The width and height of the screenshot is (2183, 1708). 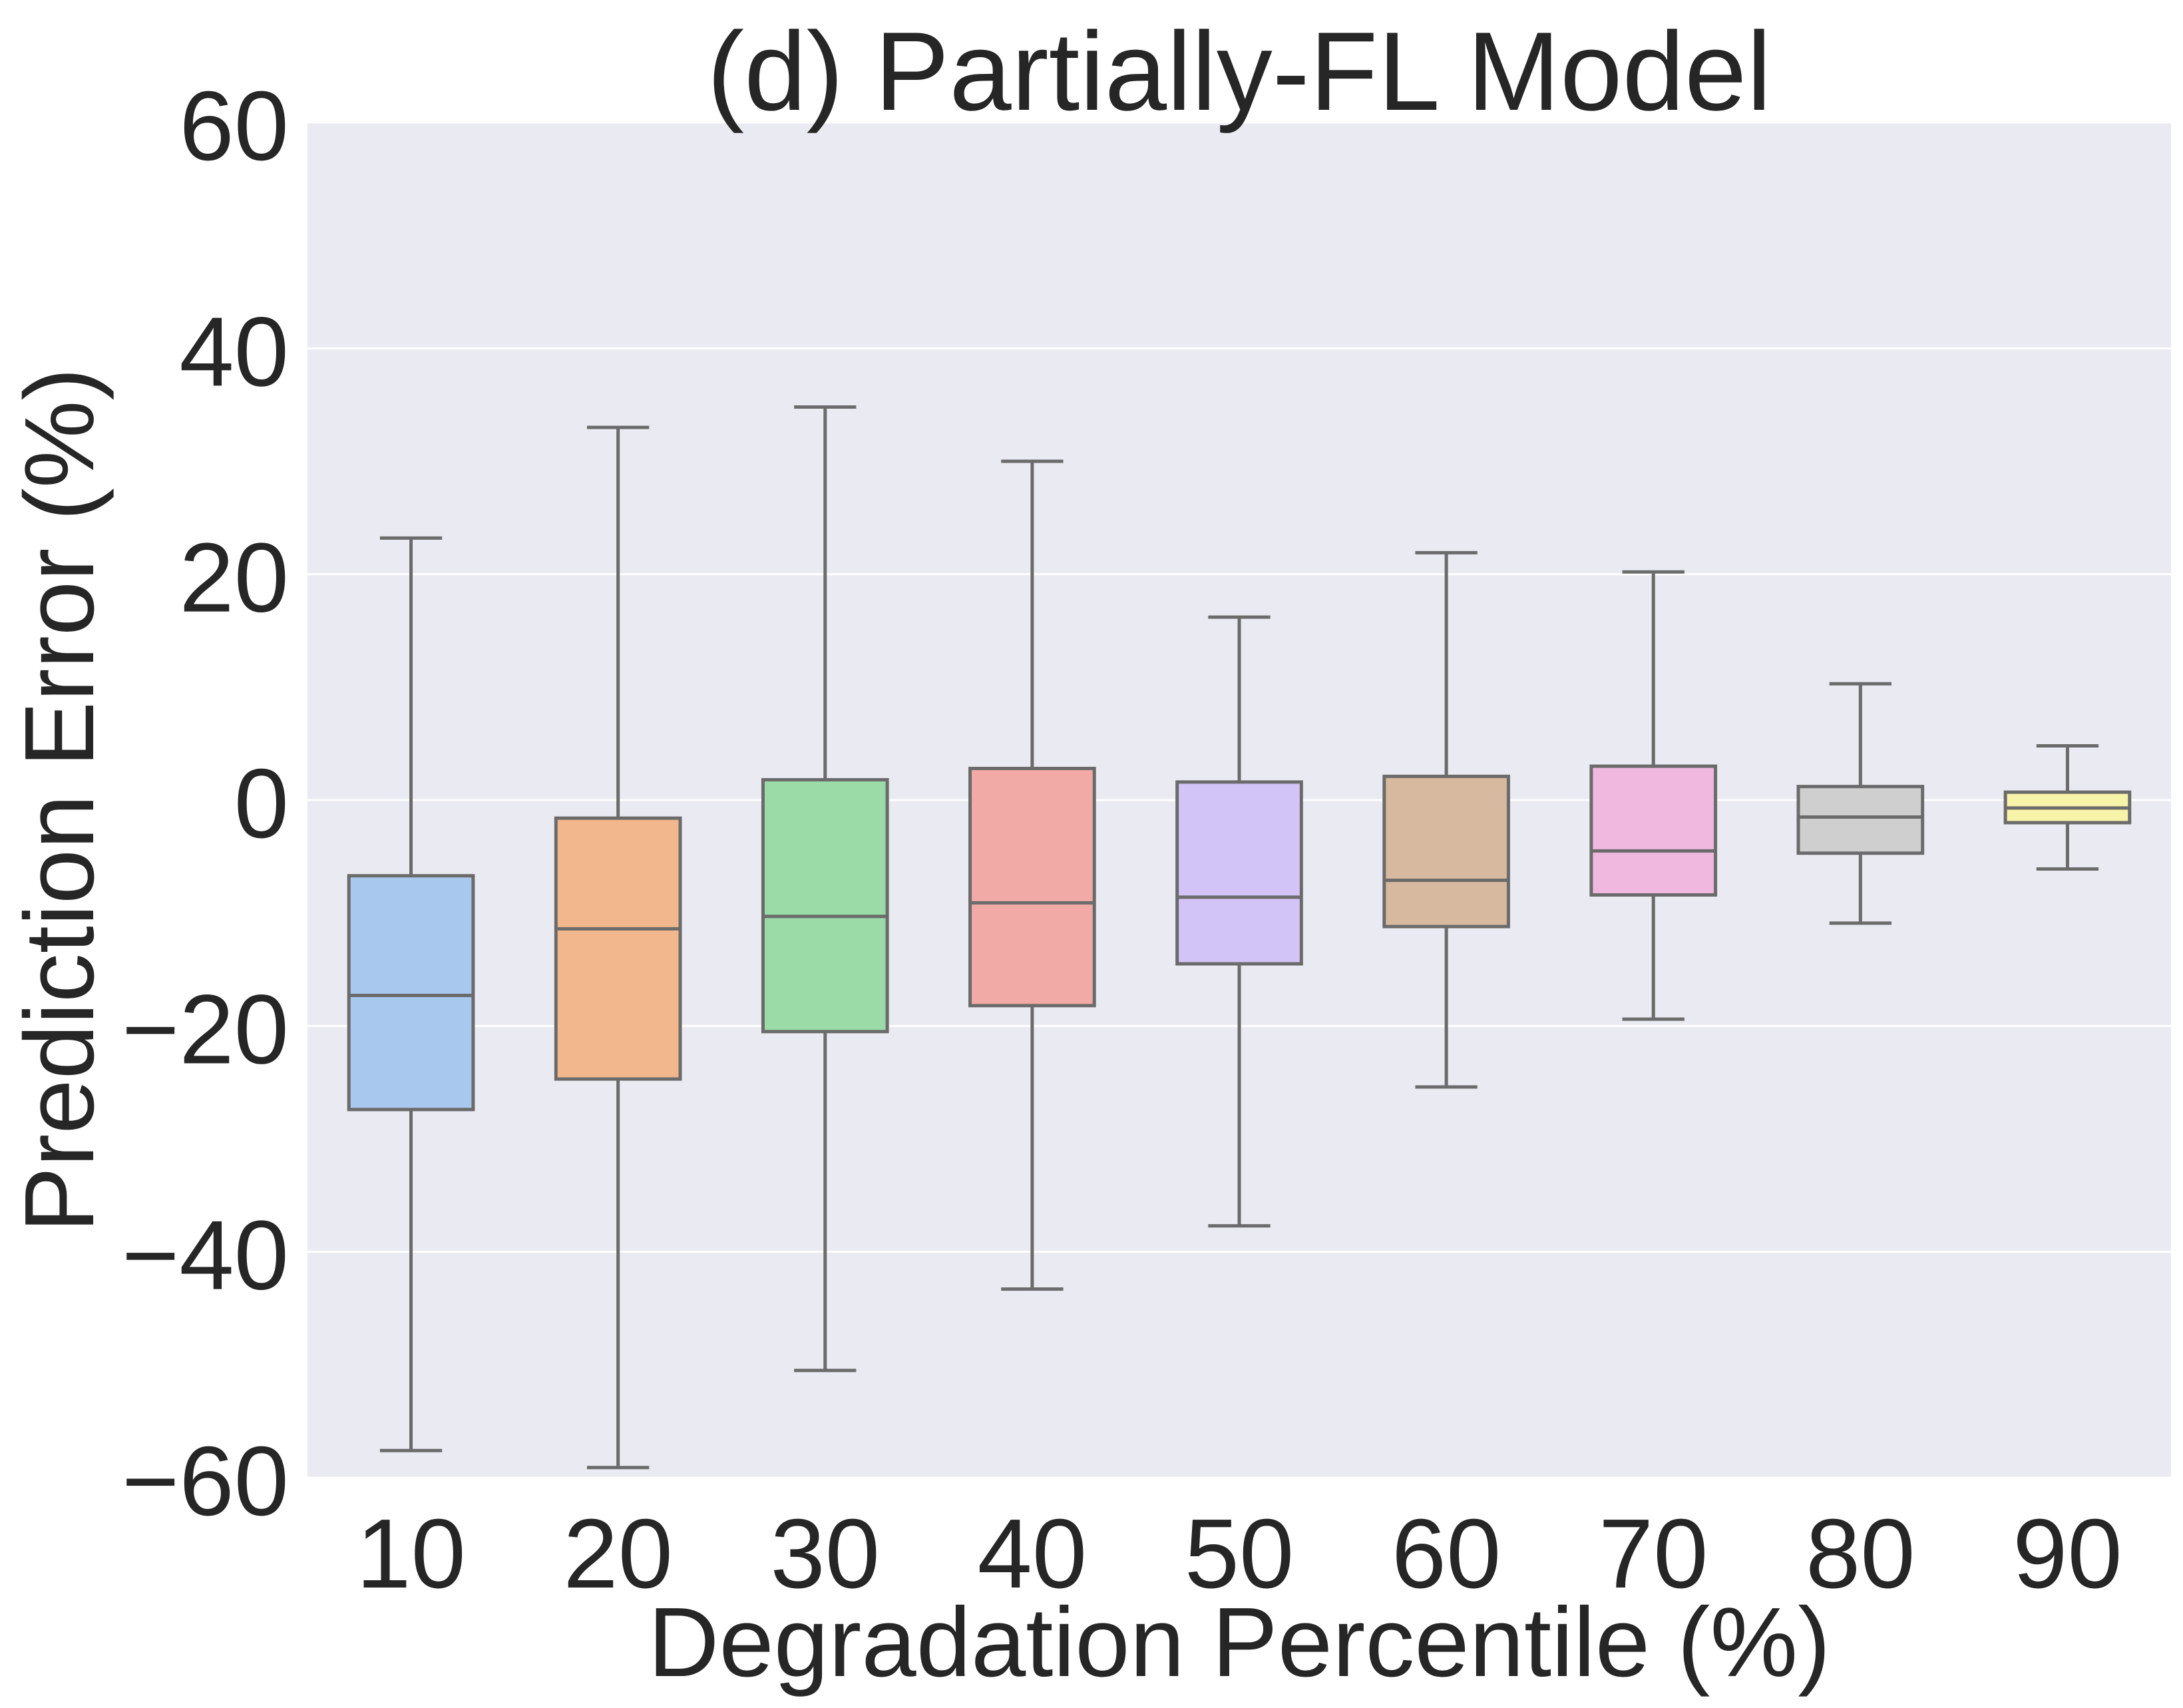 I want to click on x-tick-label: 20, so click(x=618, y=1554).